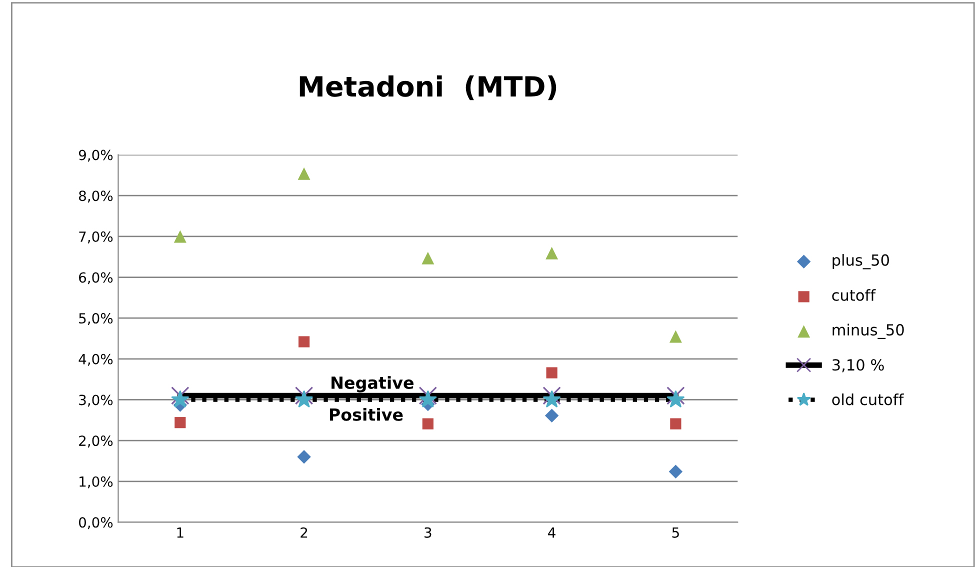 Image resolution: width=977 pixels, height=567 pixels. I want to click on y-tick-label: 7,0%, so click(96, 237).